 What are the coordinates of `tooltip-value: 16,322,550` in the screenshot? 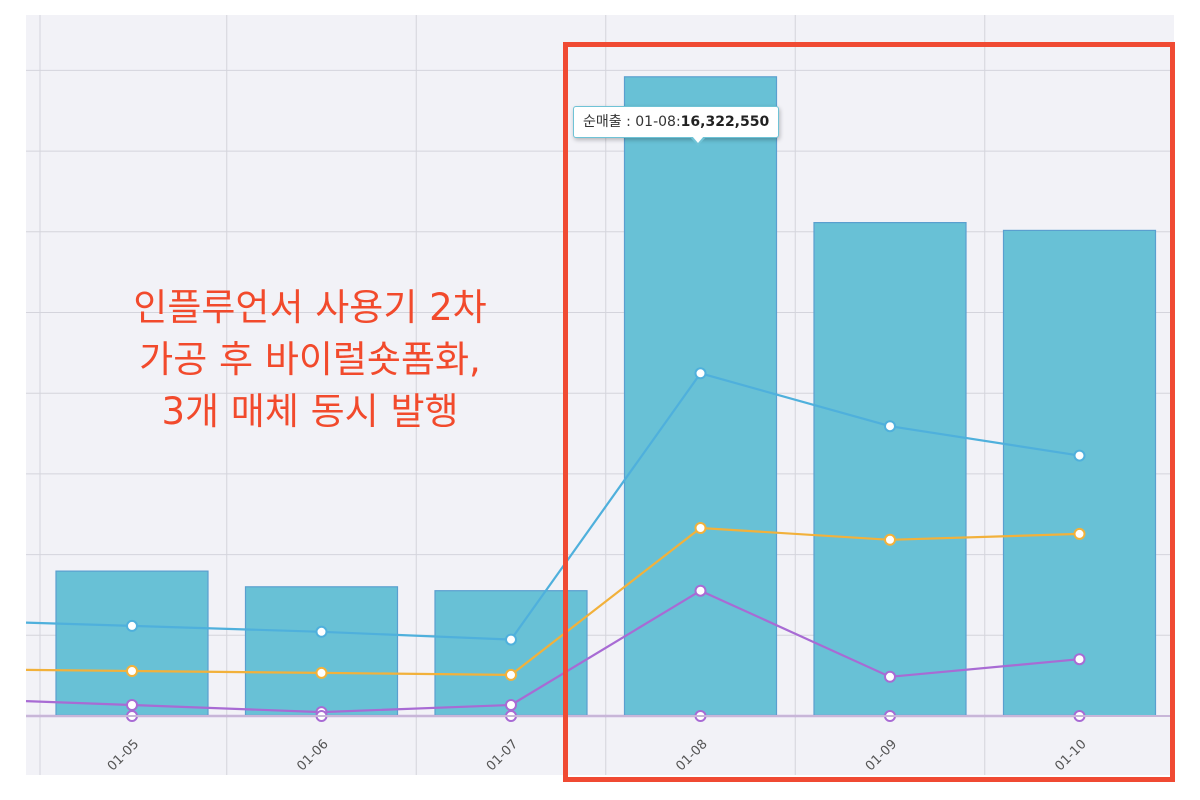 It's located at (725, 122).